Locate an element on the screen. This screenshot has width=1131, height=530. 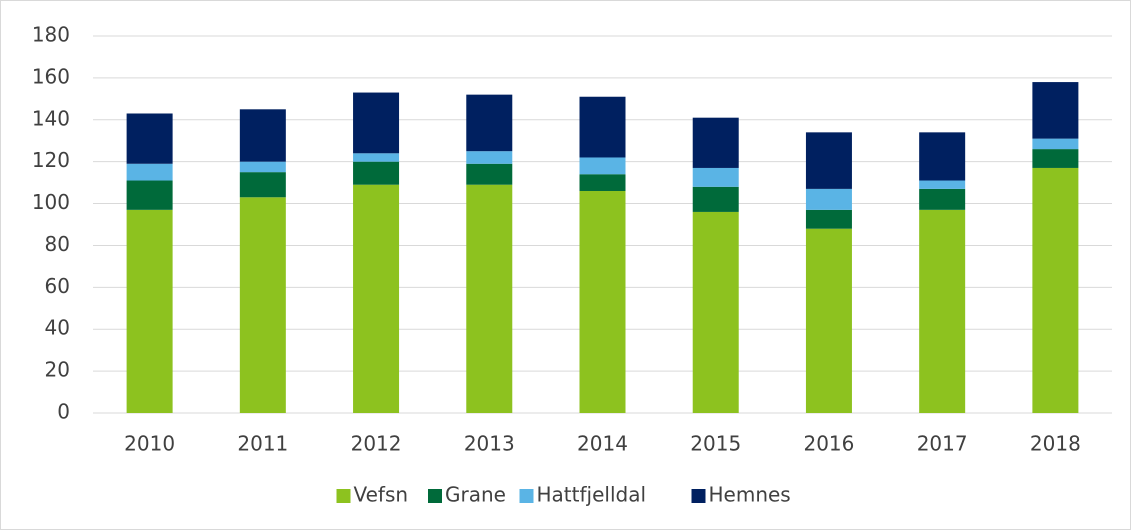
y-tick-label: 140 is located at coordinates (51, 118).